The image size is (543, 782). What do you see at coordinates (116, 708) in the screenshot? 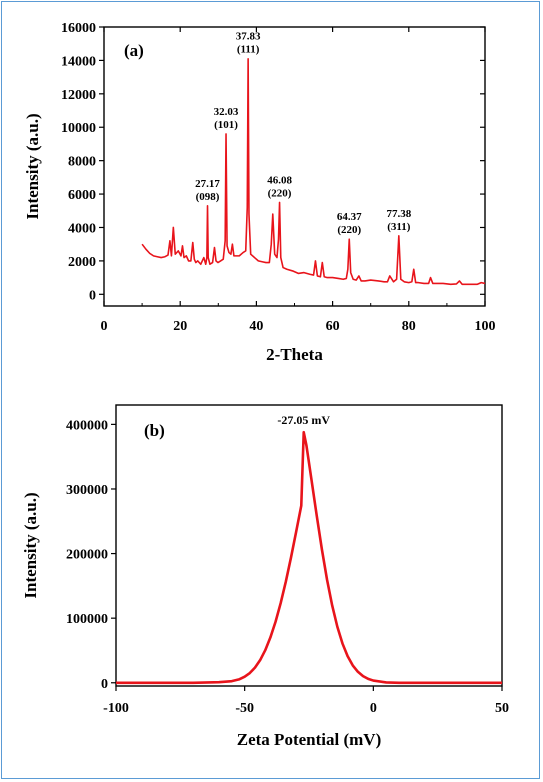
I see `x-tick-label: -100` at bounding box center [116, 708].